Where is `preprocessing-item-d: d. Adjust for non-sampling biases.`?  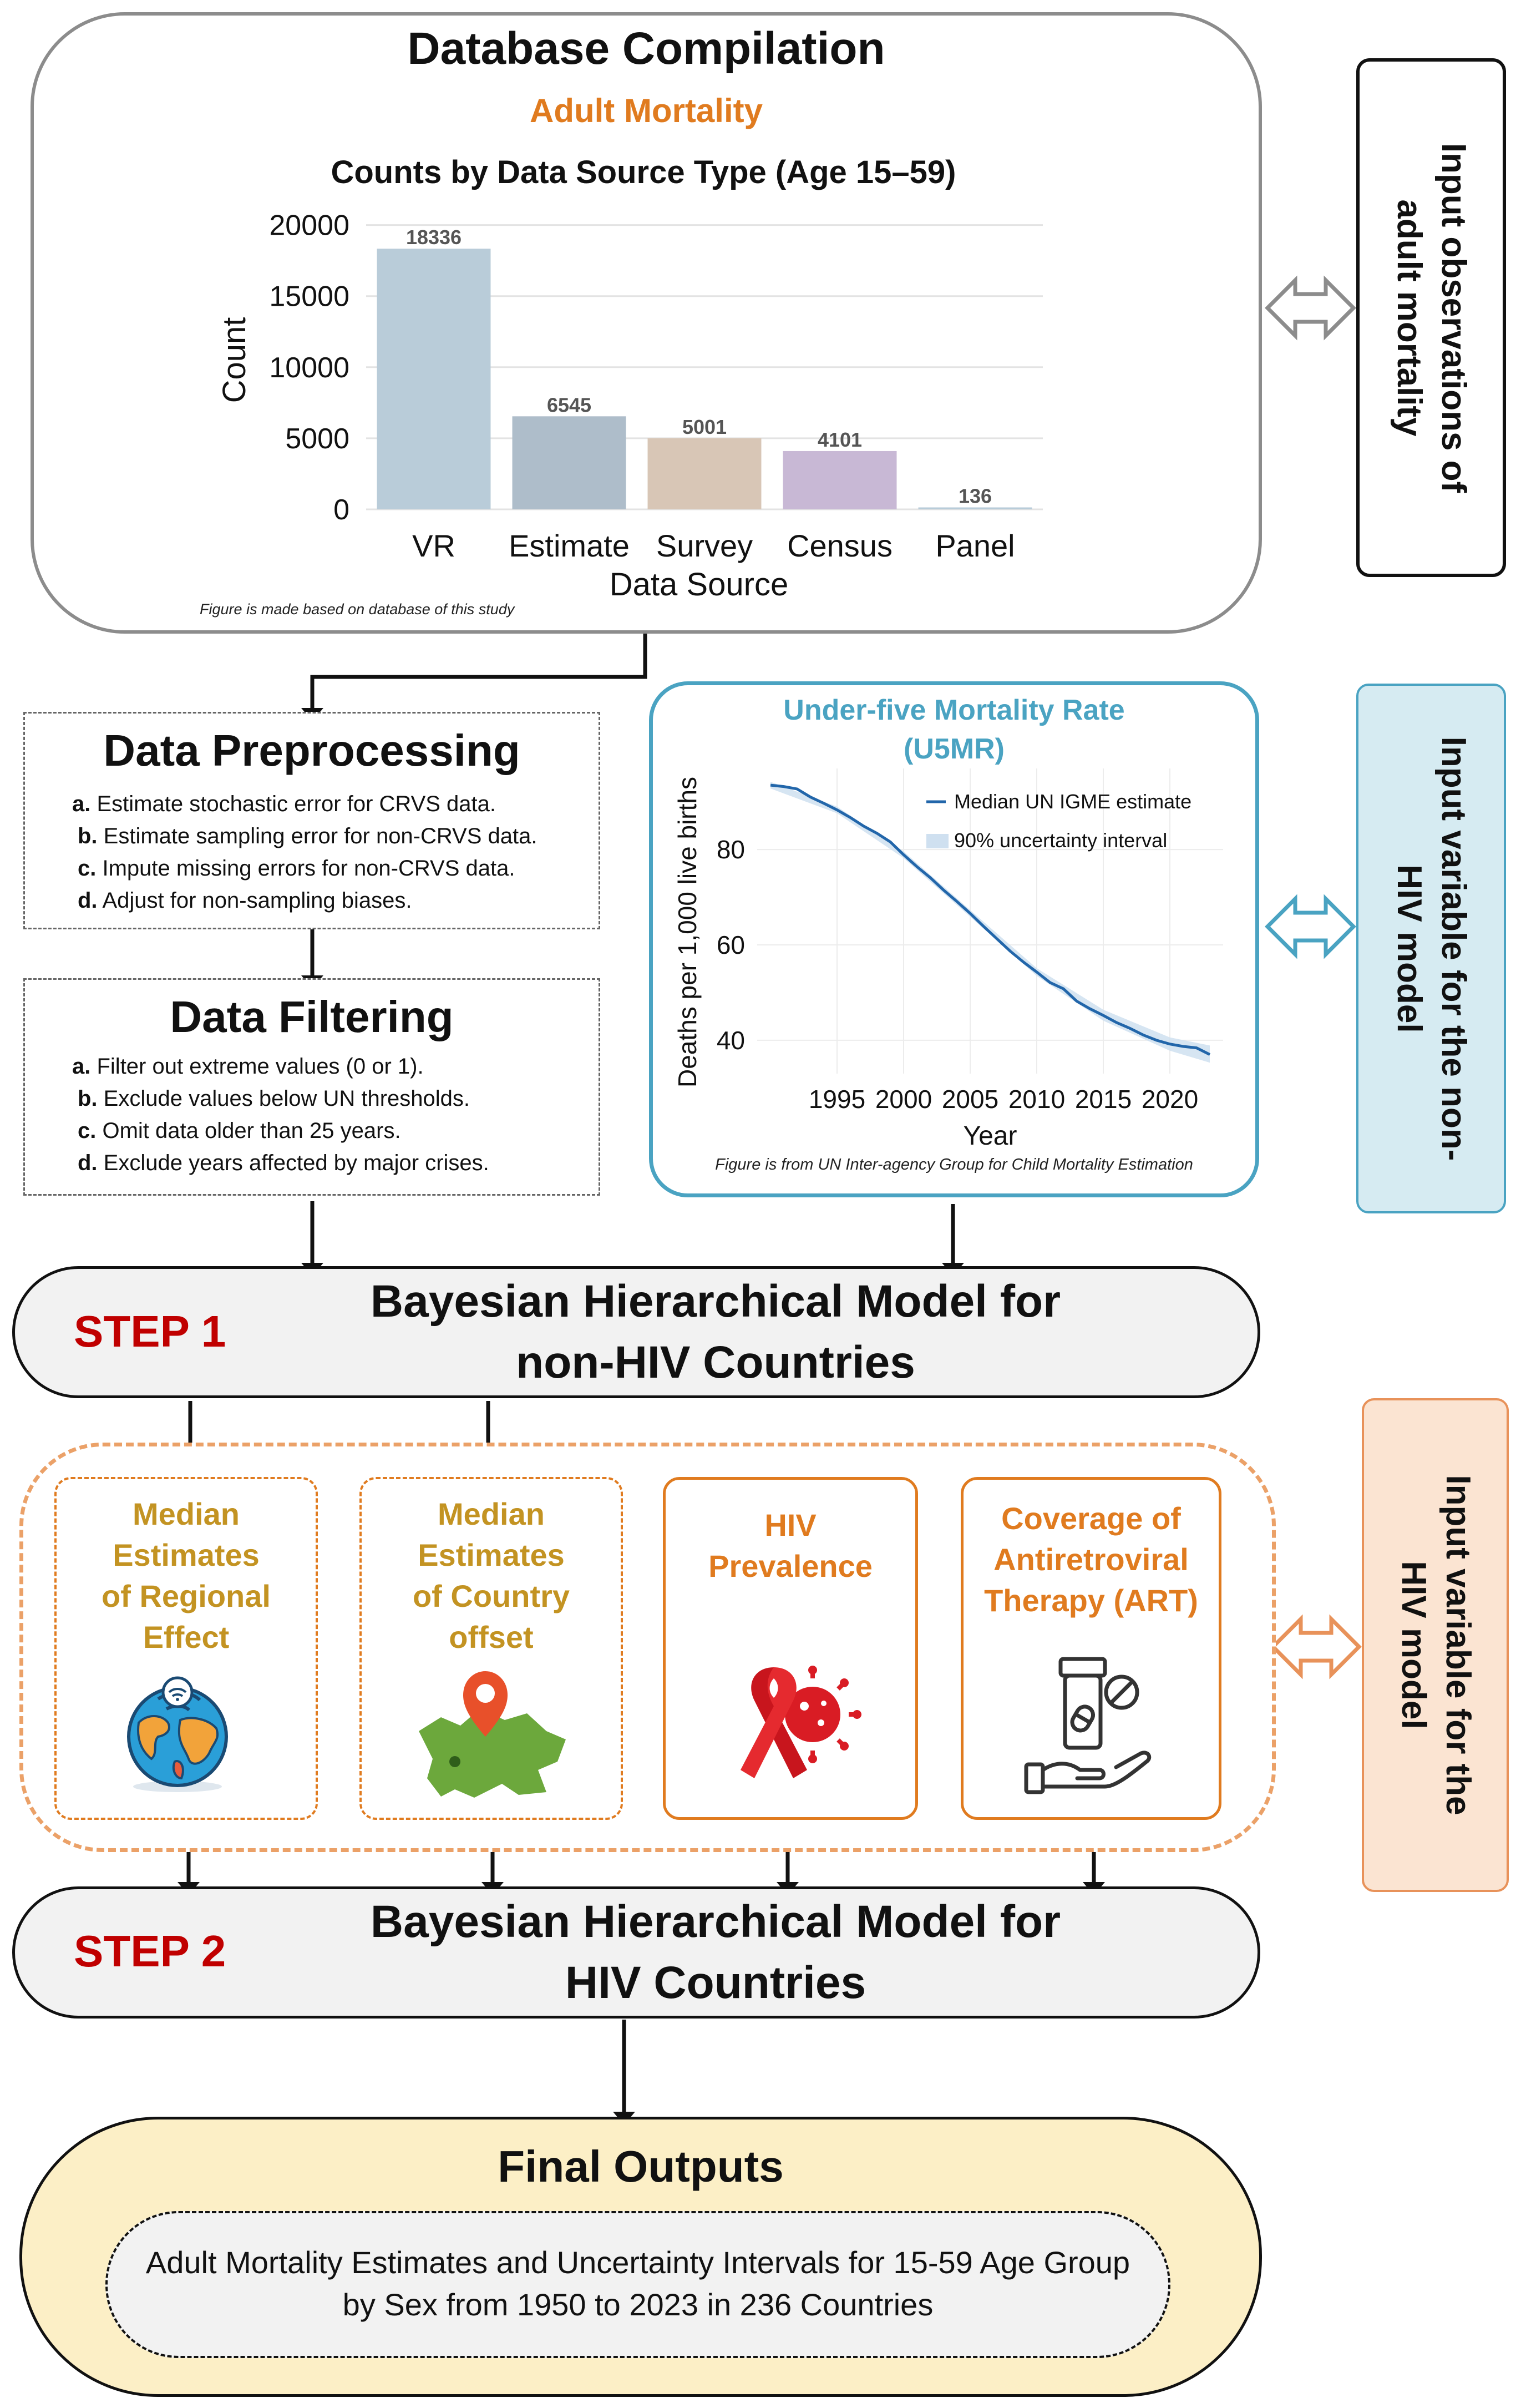 preprocessing-item-d: d. Adjust for non-sampling biases. is located at coordinates (245, 900).